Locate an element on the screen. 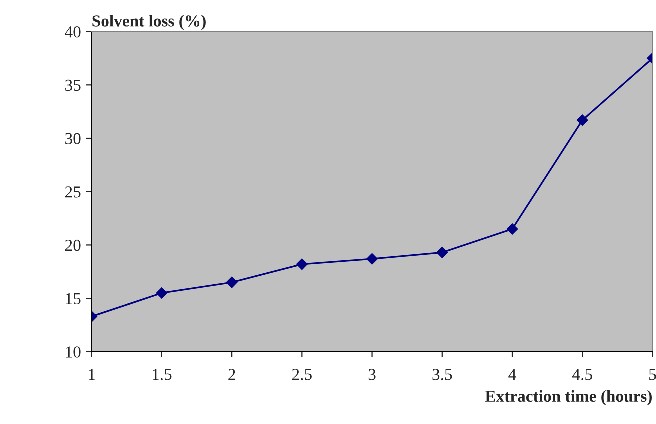 Image resolution: width=656 pixels, height=424 pixels. y-tick-label: 40 is located at coordinates (73, 32).